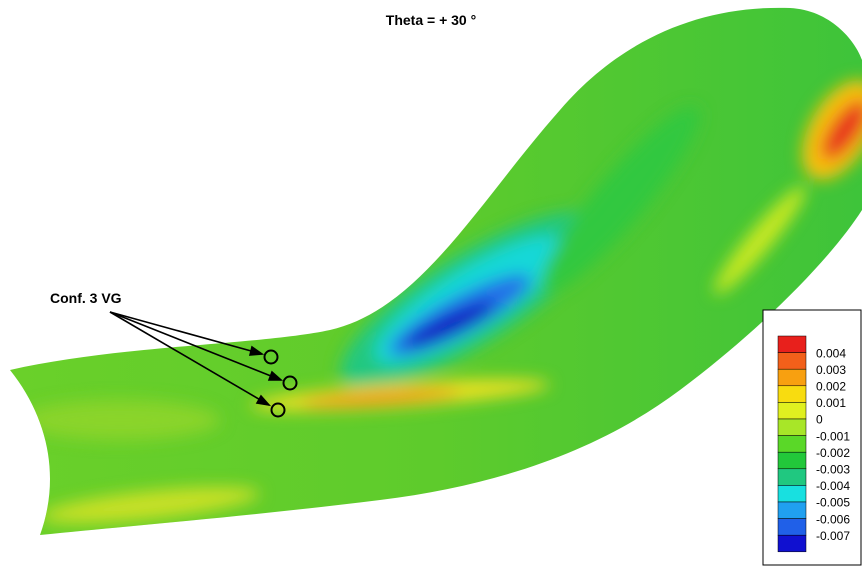 Image resolution: width=862 pixels, height=566 pixels. What do you see at coordinates (833, 519) in the screenshot?
I see `legend-label: -0.006` at bounding box center [833, 519].